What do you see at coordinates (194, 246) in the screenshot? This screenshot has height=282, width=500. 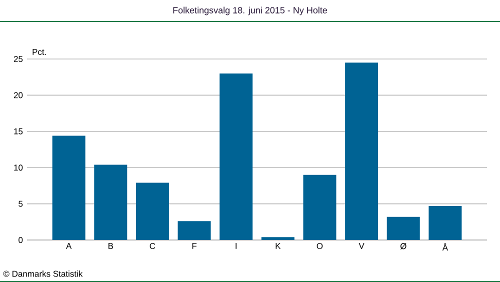 I see `x-tick-label: F` at bounding box center [194, 246].